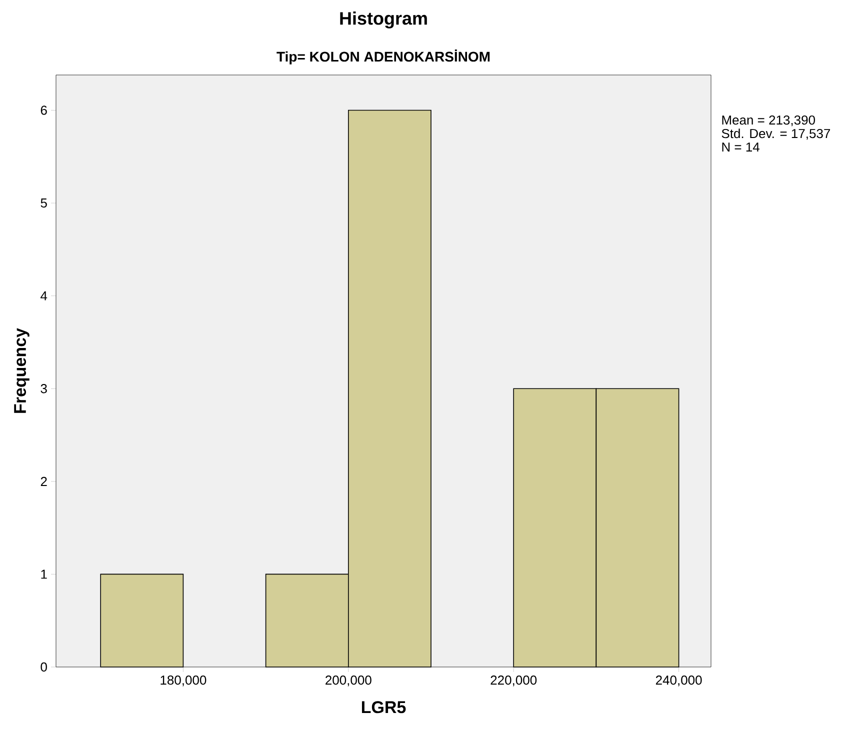 Image resolution: width=864 pixels, height=742 pixels. I want to click on chart-title: Histogram, so click(383, 20).